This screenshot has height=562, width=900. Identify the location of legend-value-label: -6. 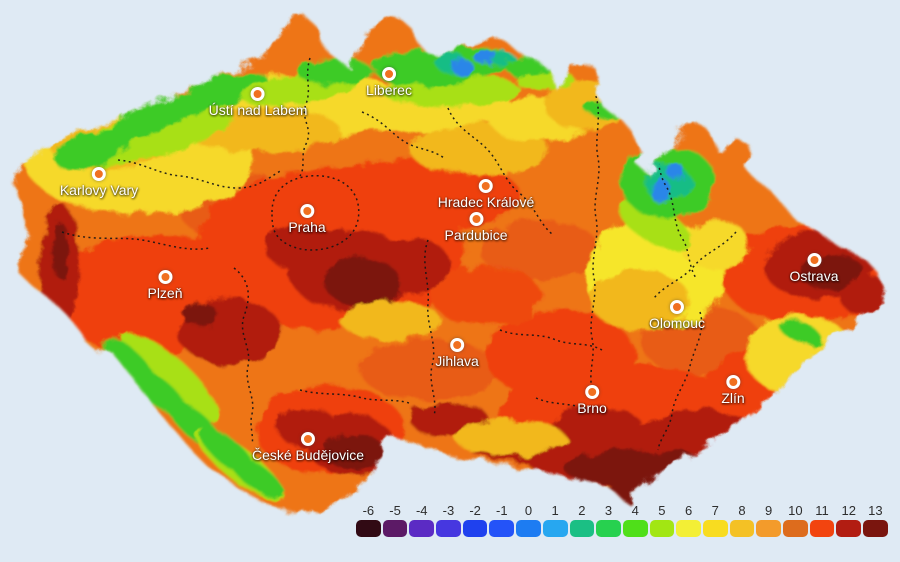
(368, 510).